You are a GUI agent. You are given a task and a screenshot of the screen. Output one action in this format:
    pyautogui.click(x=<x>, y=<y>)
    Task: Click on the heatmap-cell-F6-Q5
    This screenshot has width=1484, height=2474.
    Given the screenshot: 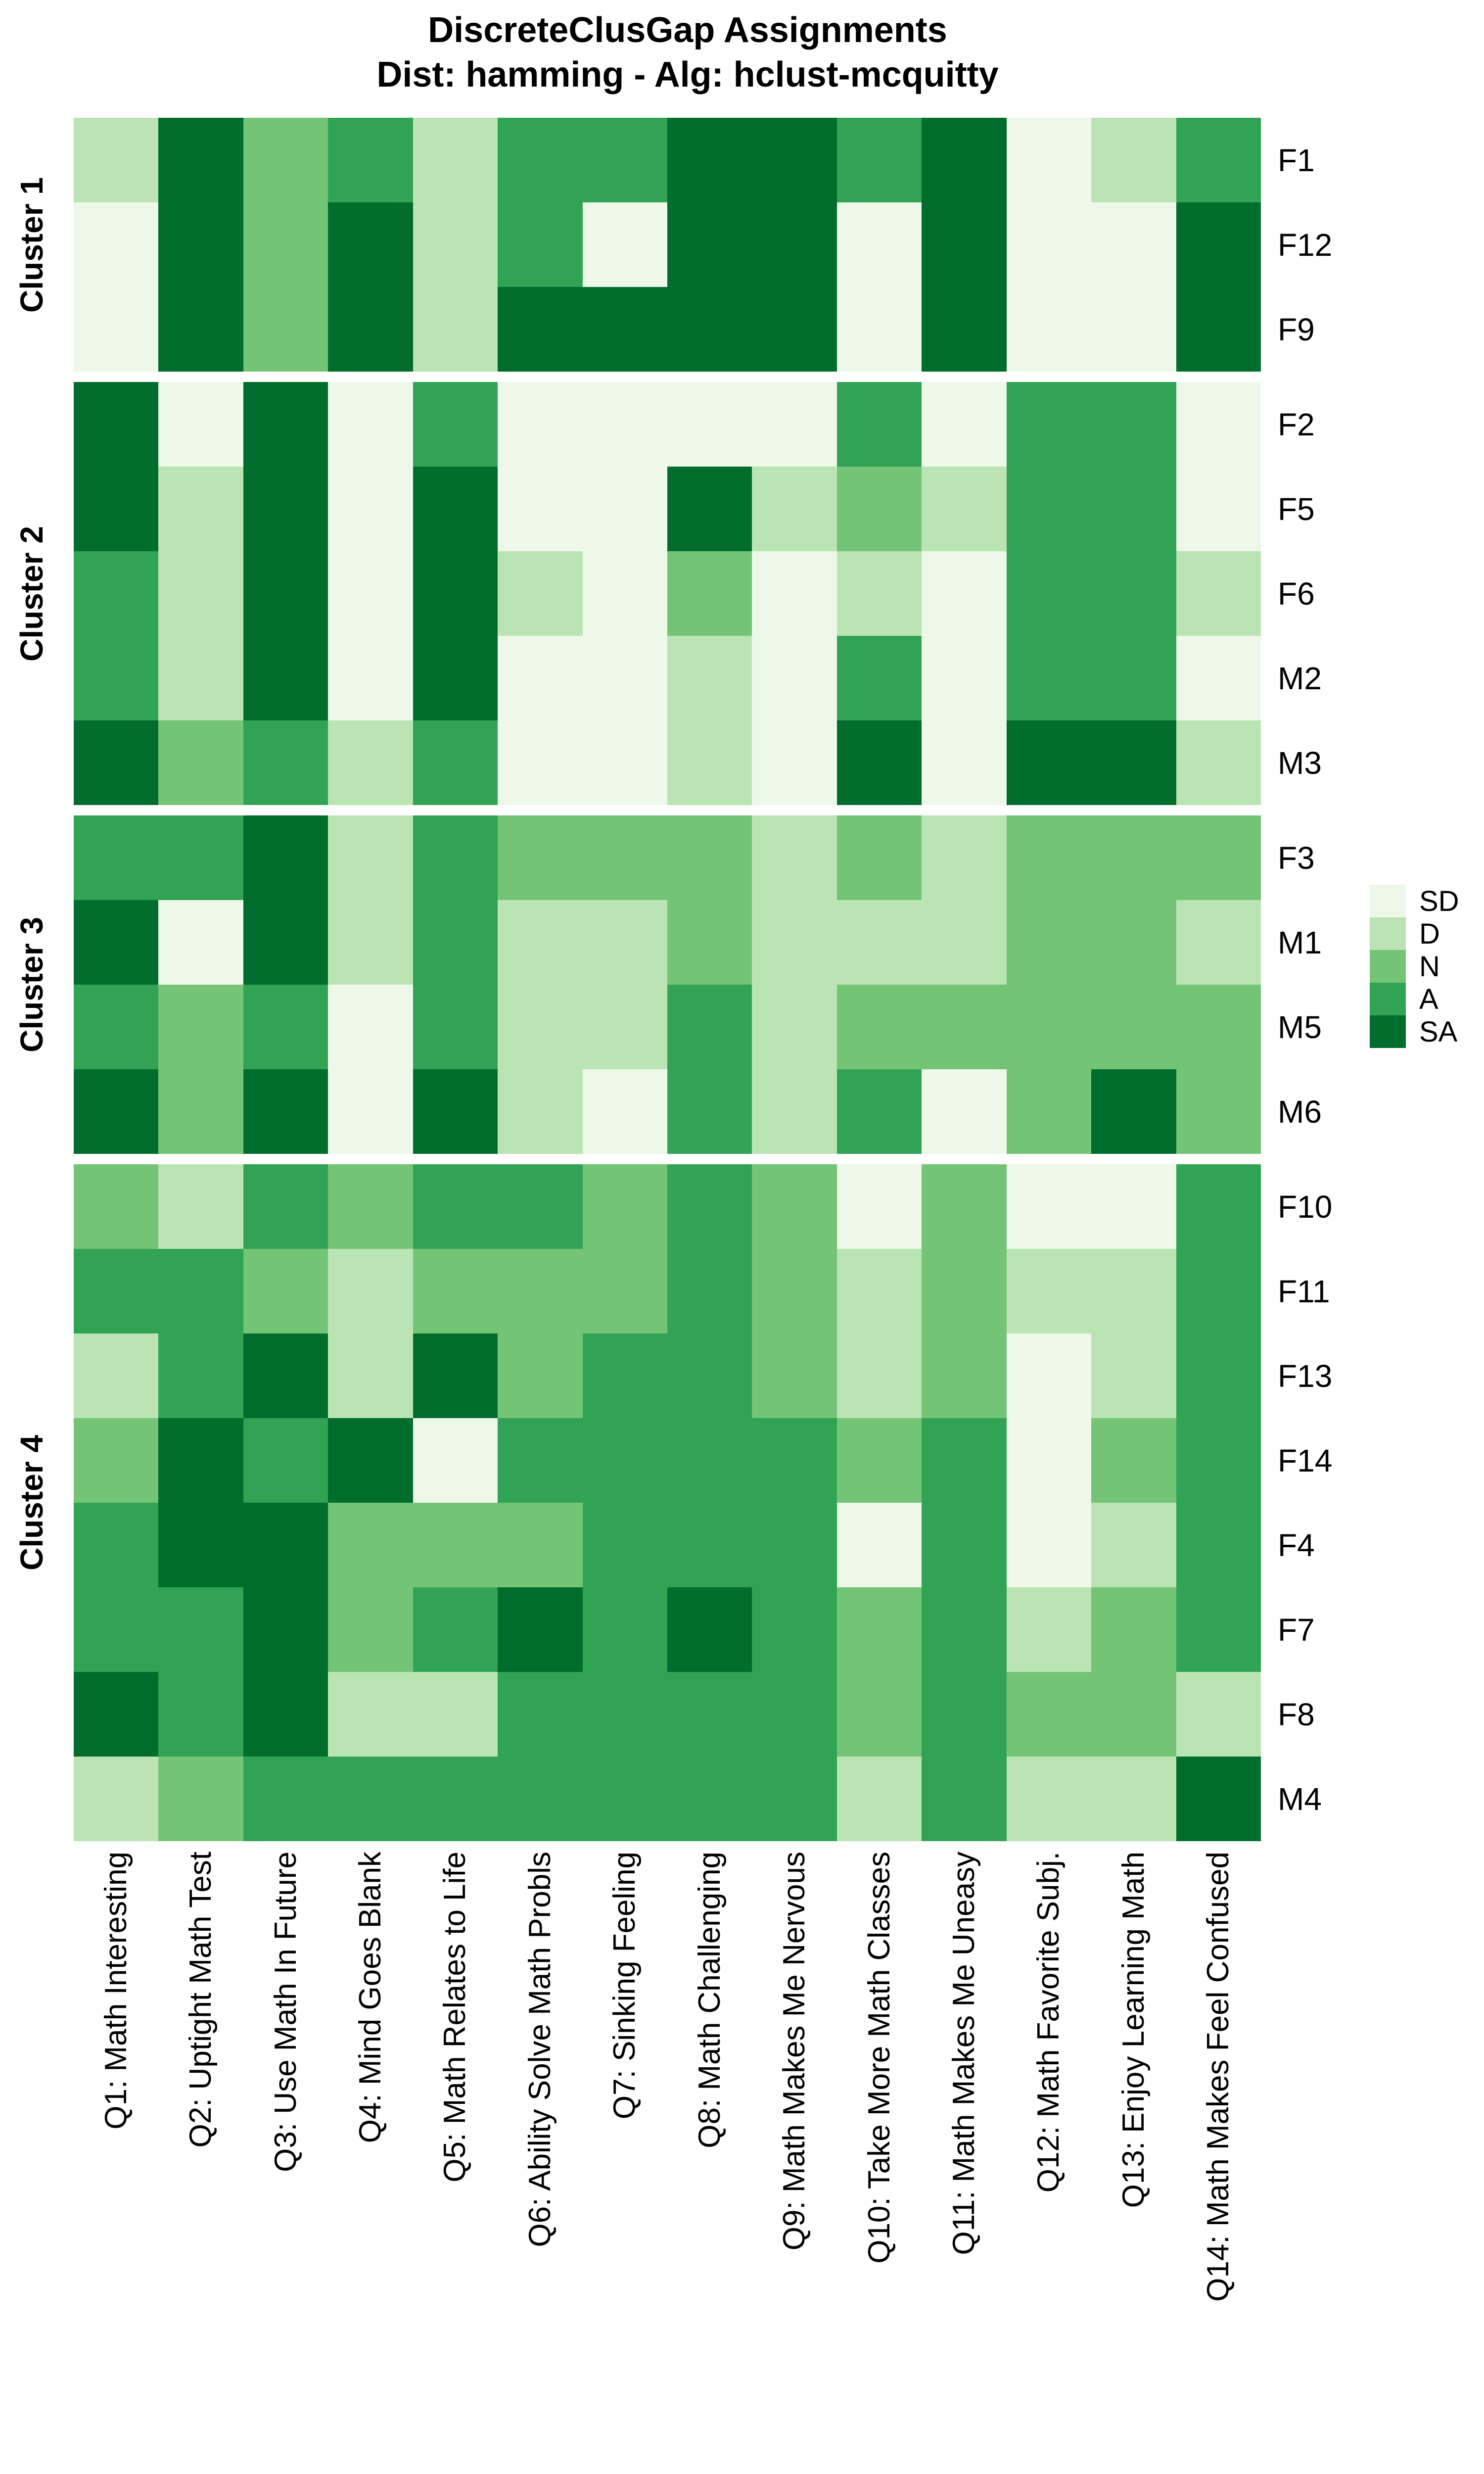 What is the action you would take?
    pyautogui.click(x=455, y=594)
    